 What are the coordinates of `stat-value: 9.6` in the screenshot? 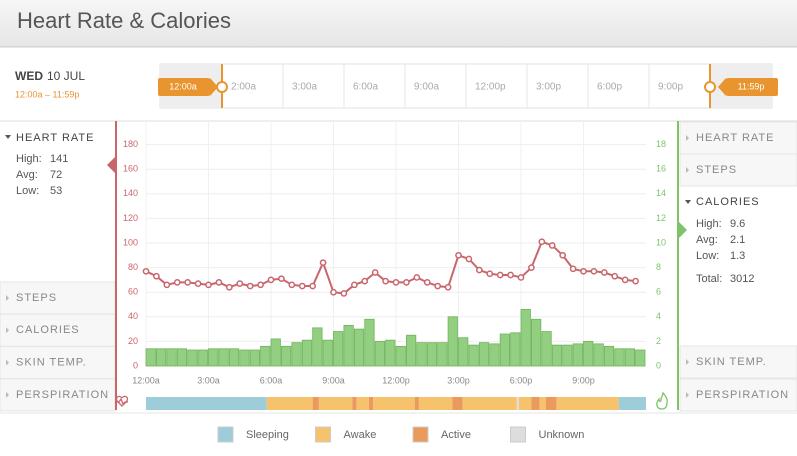 It's located at (737, 224).